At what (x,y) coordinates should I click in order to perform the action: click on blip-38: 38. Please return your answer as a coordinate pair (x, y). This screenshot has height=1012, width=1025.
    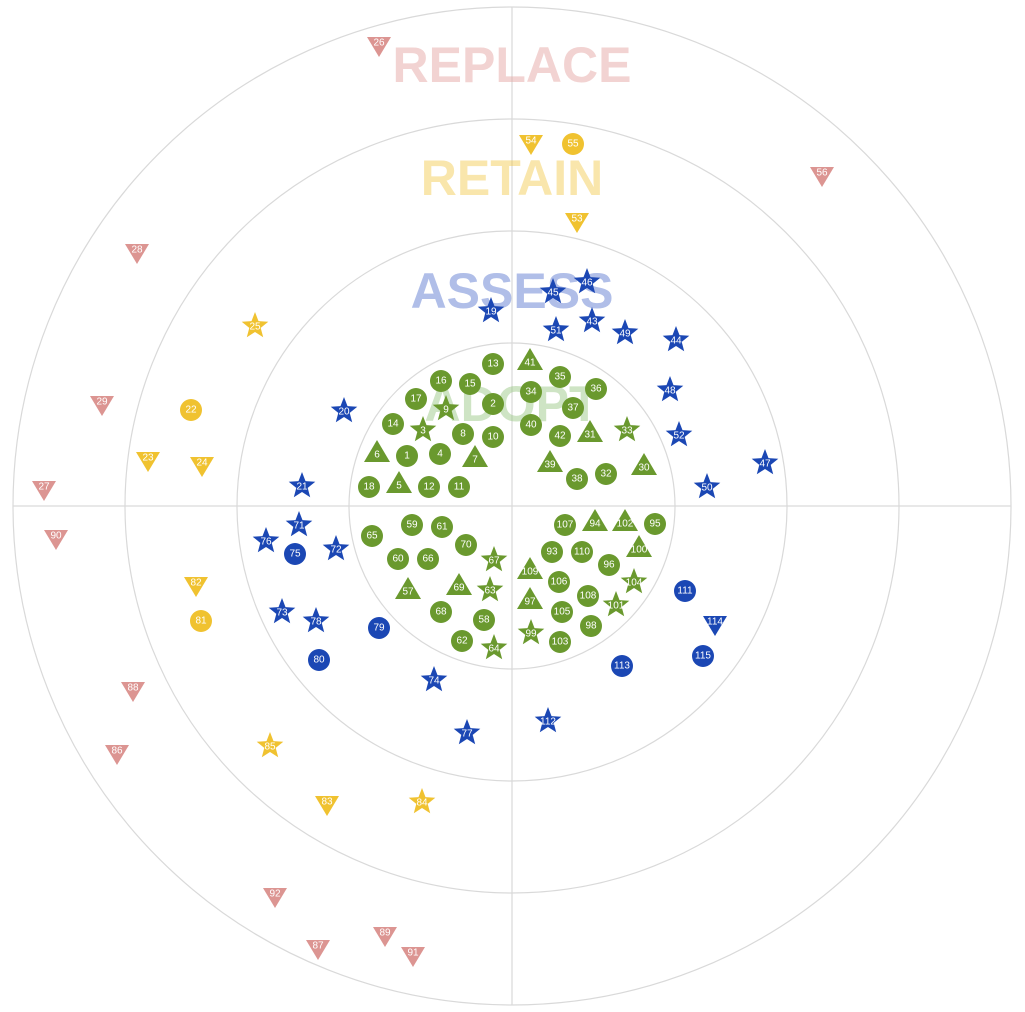
    Looking at the image, I should click on (577, 479).